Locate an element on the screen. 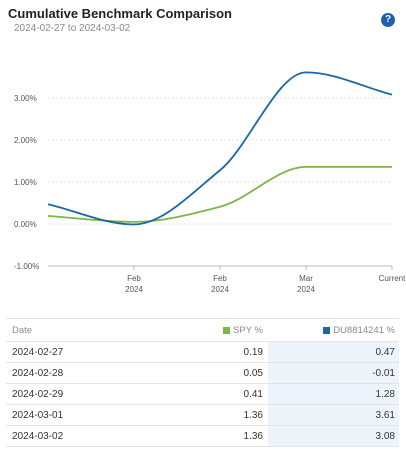  x-tick-label: Current is located at coordinates (392, 278).